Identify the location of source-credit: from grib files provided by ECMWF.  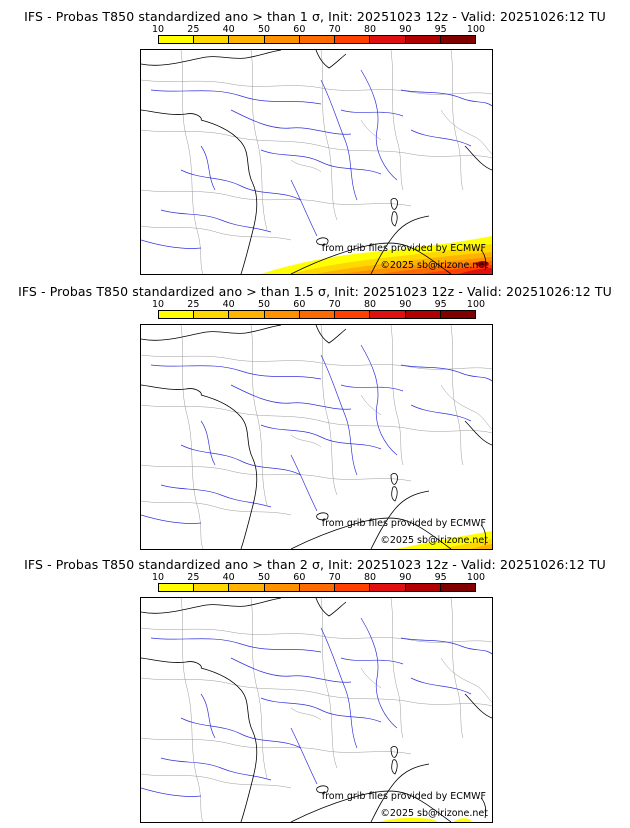
(403, 523).